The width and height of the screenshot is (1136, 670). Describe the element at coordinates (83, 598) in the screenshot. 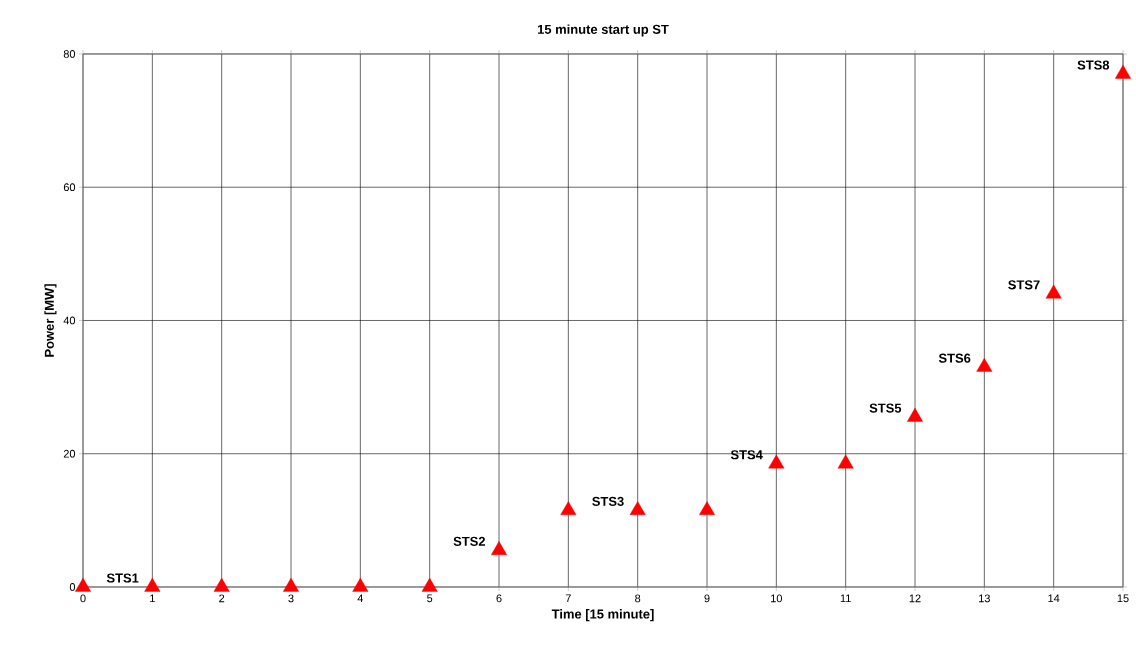

I see `x-tick-label: 0` at that location.